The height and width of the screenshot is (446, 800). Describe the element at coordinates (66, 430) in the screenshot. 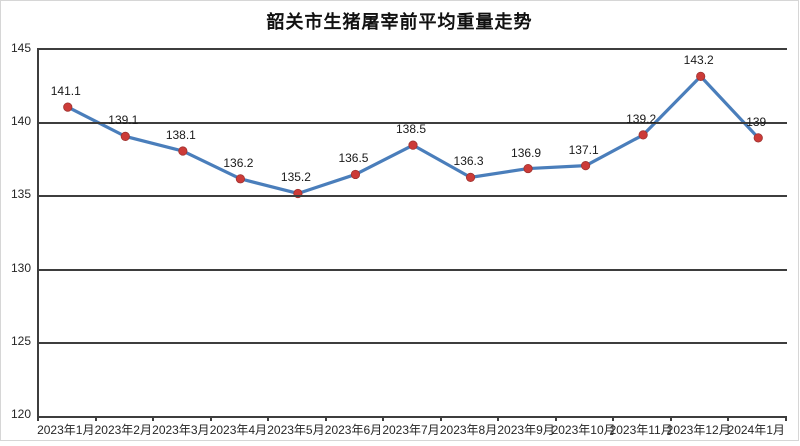

I see `x-axis-category-label: 2023年1月` at that location.